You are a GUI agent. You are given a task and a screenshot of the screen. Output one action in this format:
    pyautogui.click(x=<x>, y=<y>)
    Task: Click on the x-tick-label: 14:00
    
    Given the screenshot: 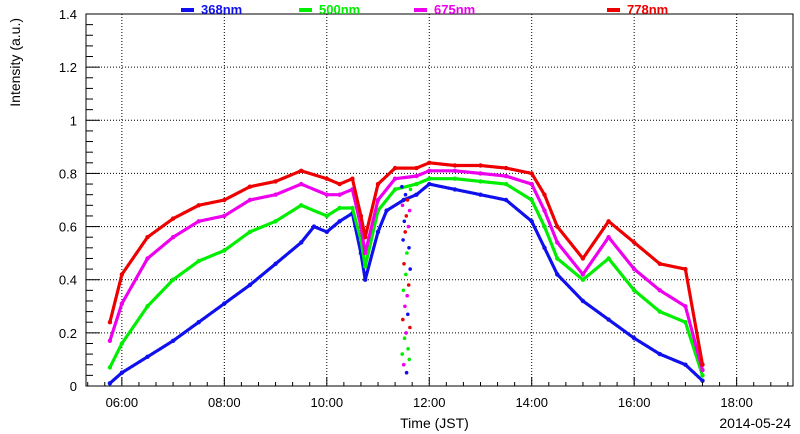 What is the action you would take?
    pyautogui.click(x=531, y=402)
    